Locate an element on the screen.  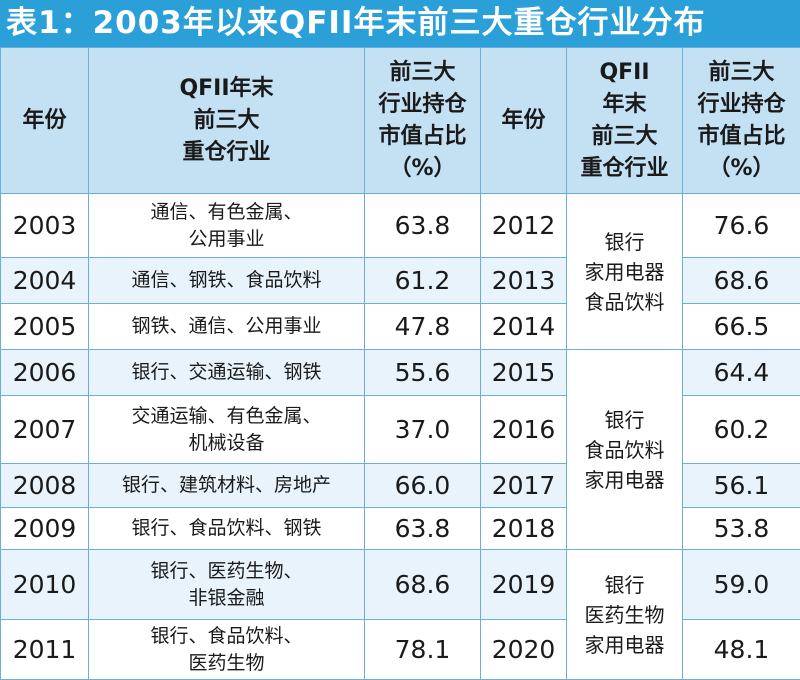
industry-cell: 交通运输、有色金属、 机械设备 is located at coordinates (227, 430).